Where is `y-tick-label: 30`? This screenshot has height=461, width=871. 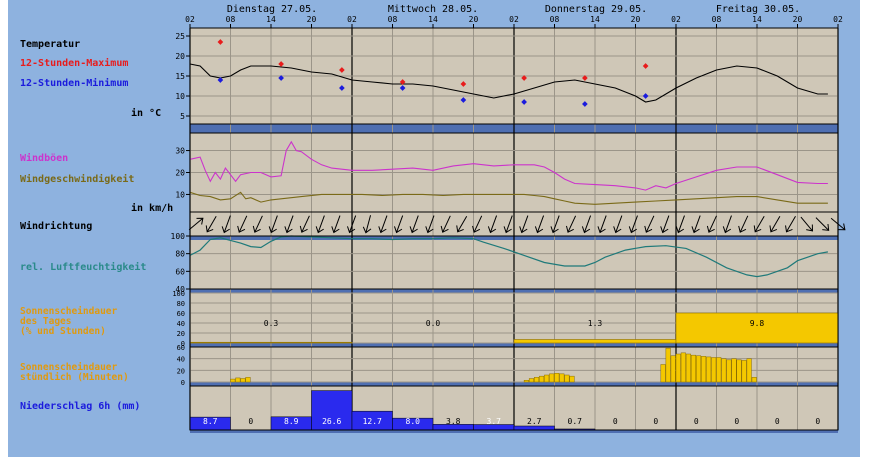
y-tick-label: 30 is located at coordinates (180, 151).